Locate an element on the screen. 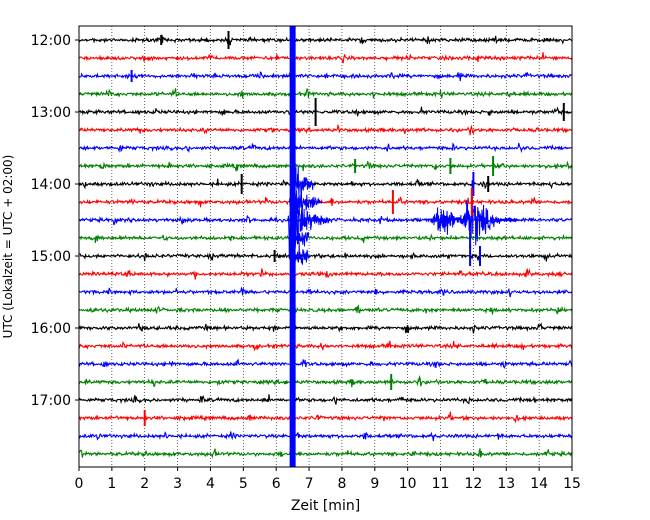 The height and width of the screenshot is (520, 650). x-tick-label: 4 is located at coordinates (210, 484).